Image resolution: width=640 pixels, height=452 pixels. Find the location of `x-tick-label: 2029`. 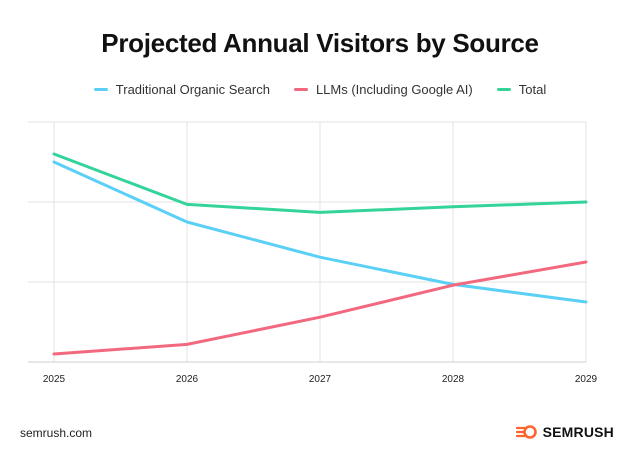

x-tick-label: 2029 is located at coordinates (586, 379).